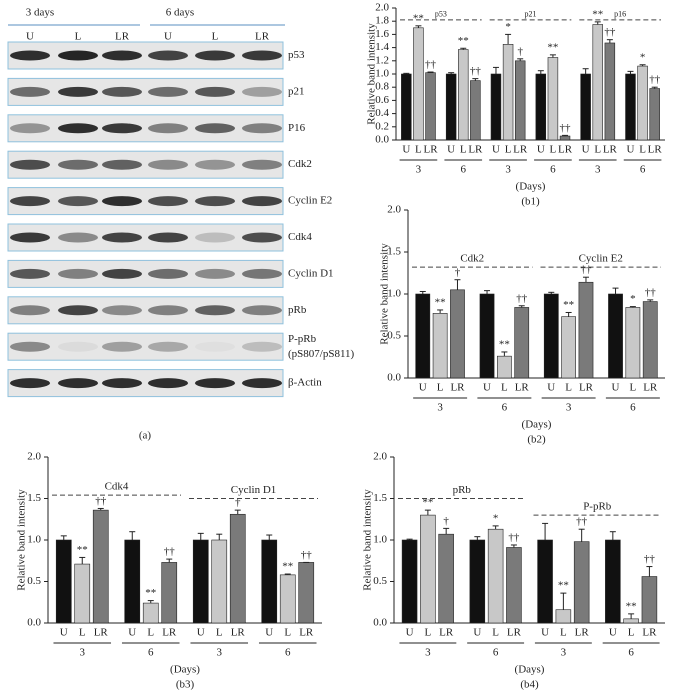 Image resolution: width=676 pixels, height=694 pixels. Describe the element at coordinates (262, 37) in the screenshot. I see `lane-label: LR` at that location.